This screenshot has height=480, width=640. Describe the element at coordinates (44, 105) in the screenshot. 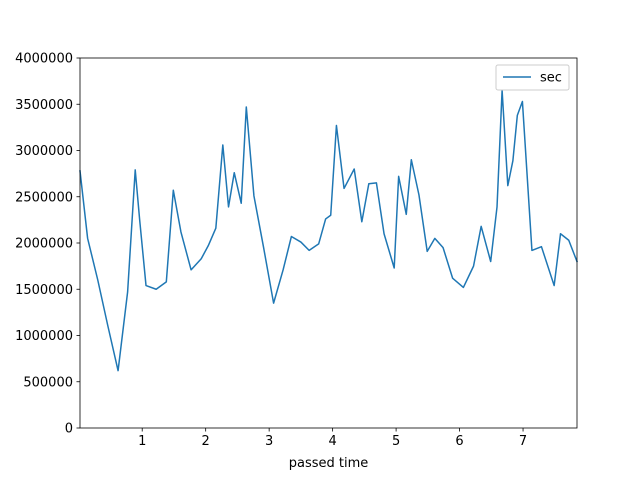

I see `y-tick-label: 3500000` at that location.